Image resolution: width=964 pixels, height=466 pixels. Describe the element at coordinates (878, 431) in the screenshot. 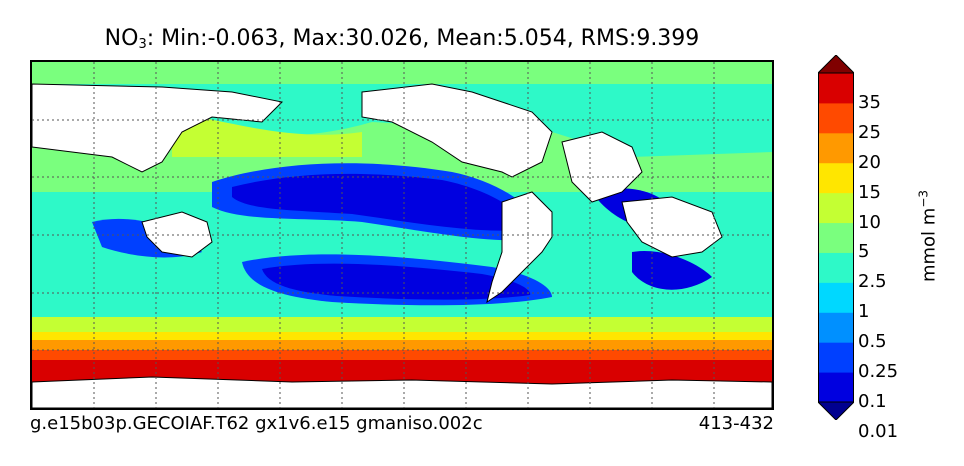

I see `colorbar-tick-label: 0.01` at that location.